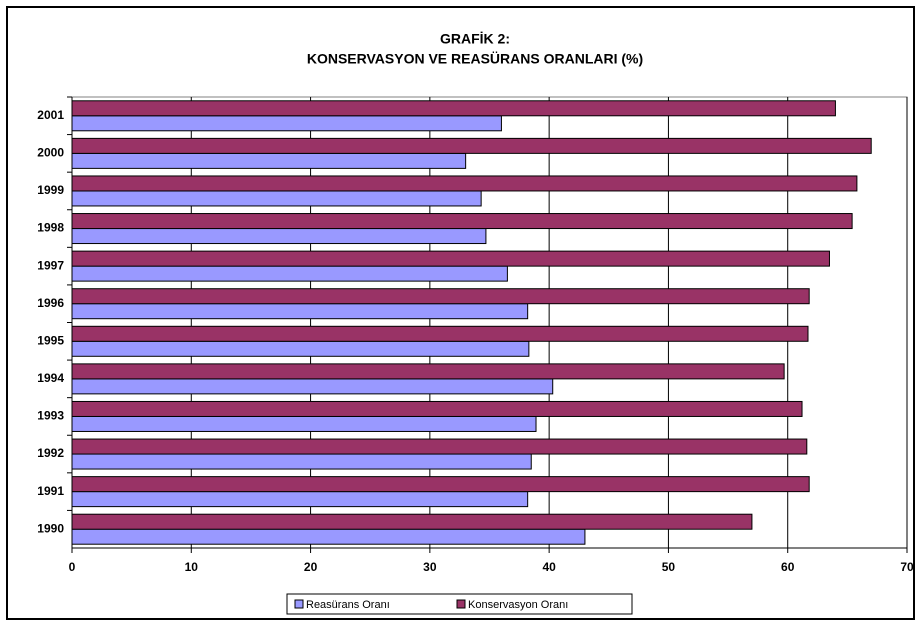 This screenshot has width=923, height=626. I want to click on y-tick-label: 1995, so click(50, 340).